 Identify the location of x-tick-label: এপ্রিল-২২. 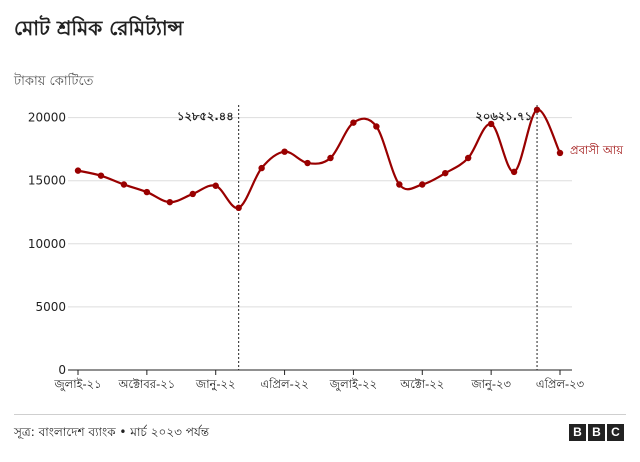
(284, 384).